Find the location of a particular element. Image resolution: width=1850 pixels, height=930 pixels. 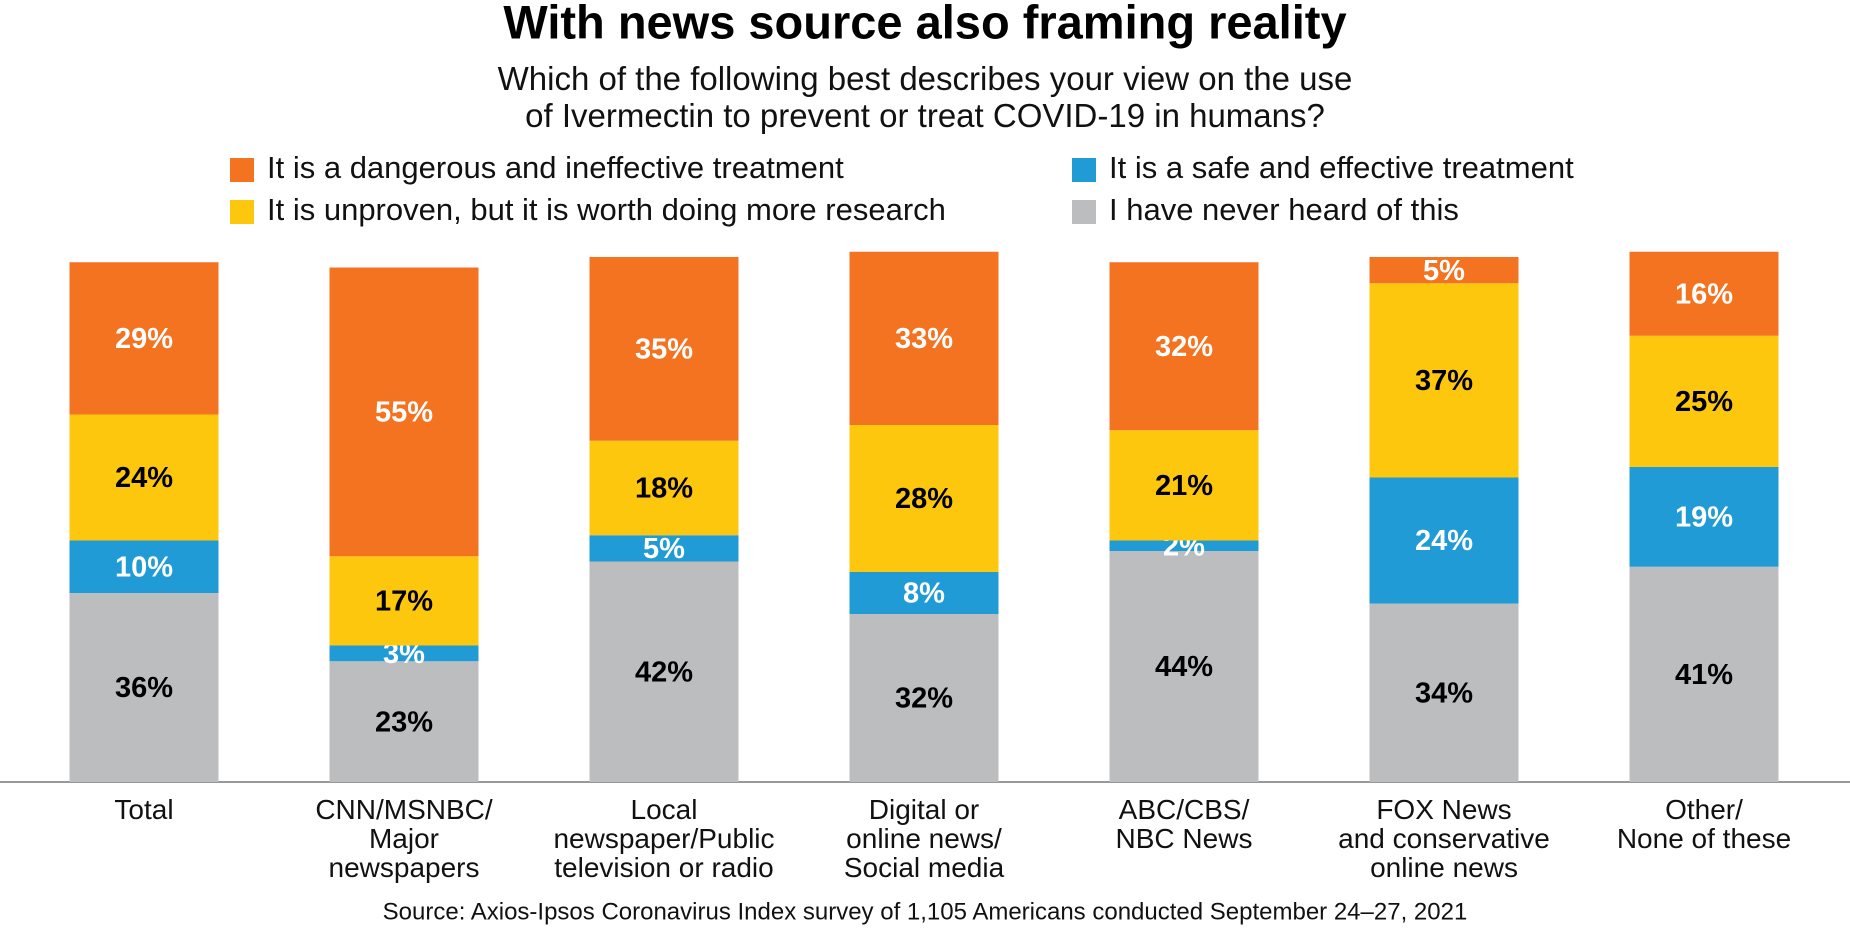

x-tick-label: FOX News and conservative online news is located at coordinates (1444, 838).